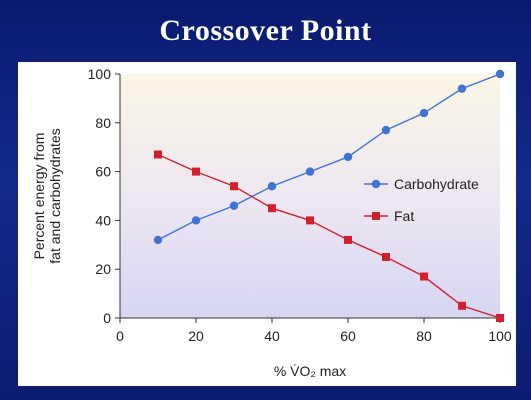 The width and height of the screenshot is (531, 400). What do you see at coordinates (436, 184) in the screenshot?
I see `legend-carbohydrate-label: Carbohydrate` at bounding box center [436, 184].